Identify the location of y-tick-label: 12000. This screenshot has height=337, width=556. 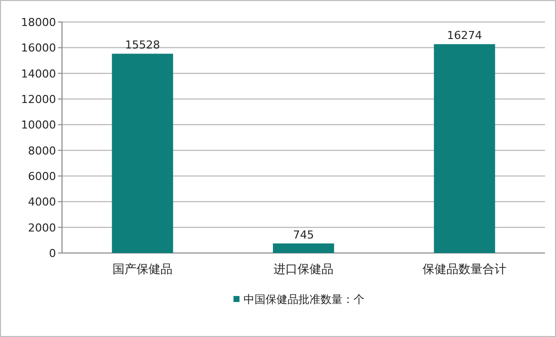
(38, 99).